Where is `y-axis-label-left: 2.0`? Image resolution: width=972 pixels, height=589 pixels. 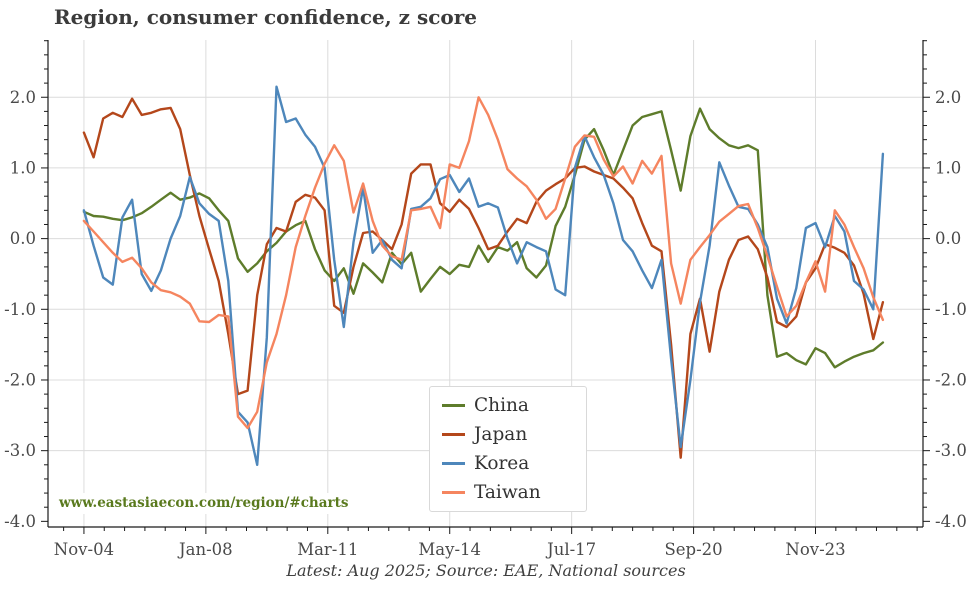 y-axis-label-left: 2.0 is located at coordinates (23, 97).